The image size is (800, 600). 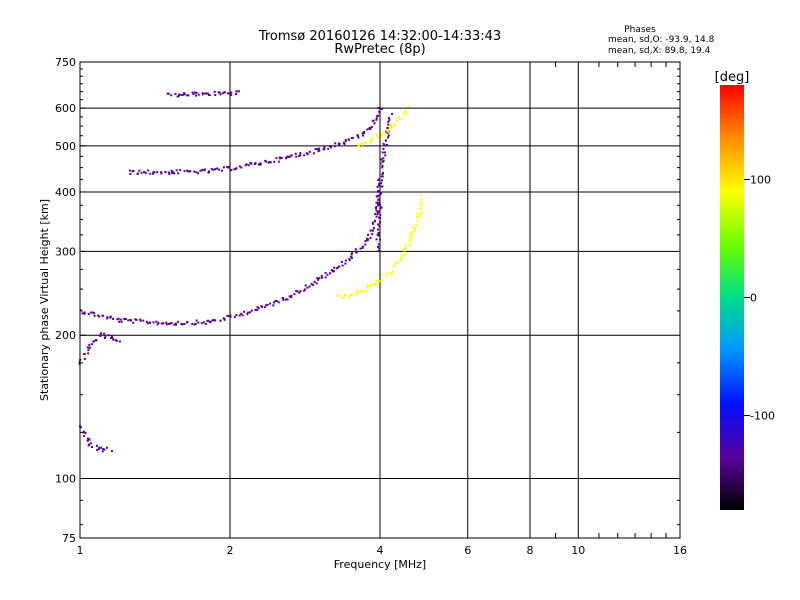 I want to click on y-axis-label: Stationary phase Virtual Height [km], so click(x=44, y=300).